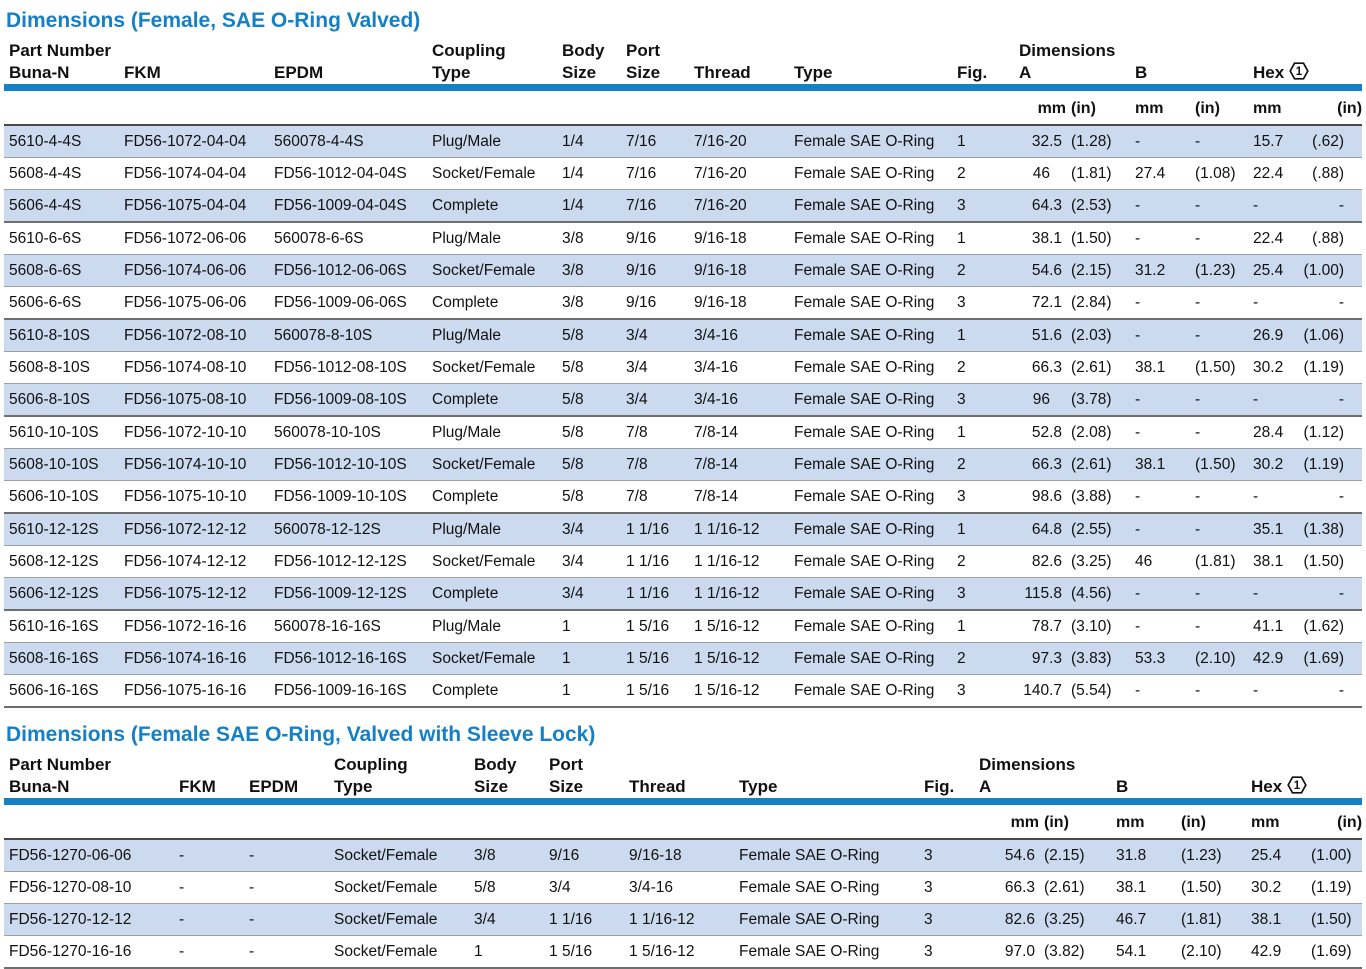 This screenshot has width=1366, height=969. Describe the element at coordinates (1332, 561) in the screenshot. I see `hex-in: (1.50)` at that location.